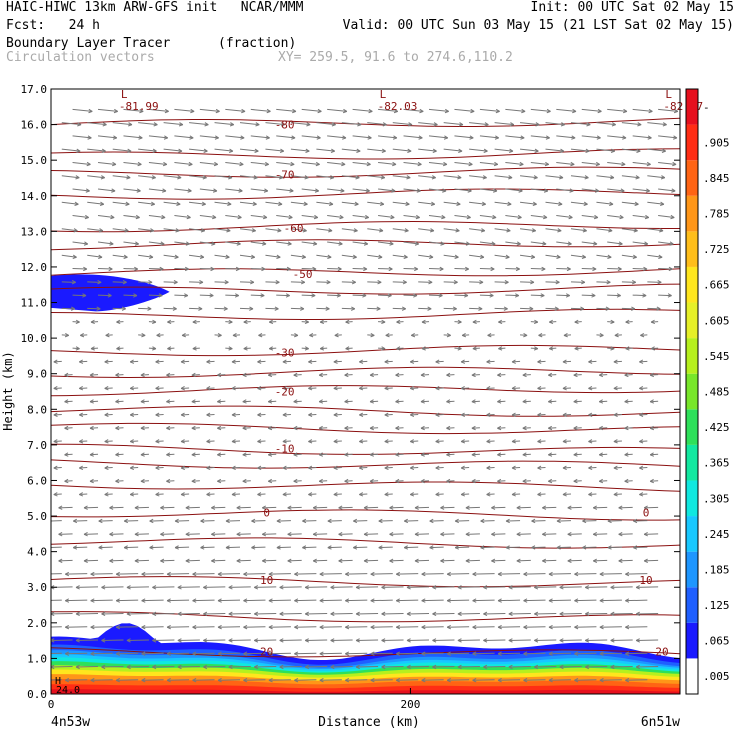 The image size is (740, 740). I want to click on y-tick-label: 16.0, so click(34, 125).